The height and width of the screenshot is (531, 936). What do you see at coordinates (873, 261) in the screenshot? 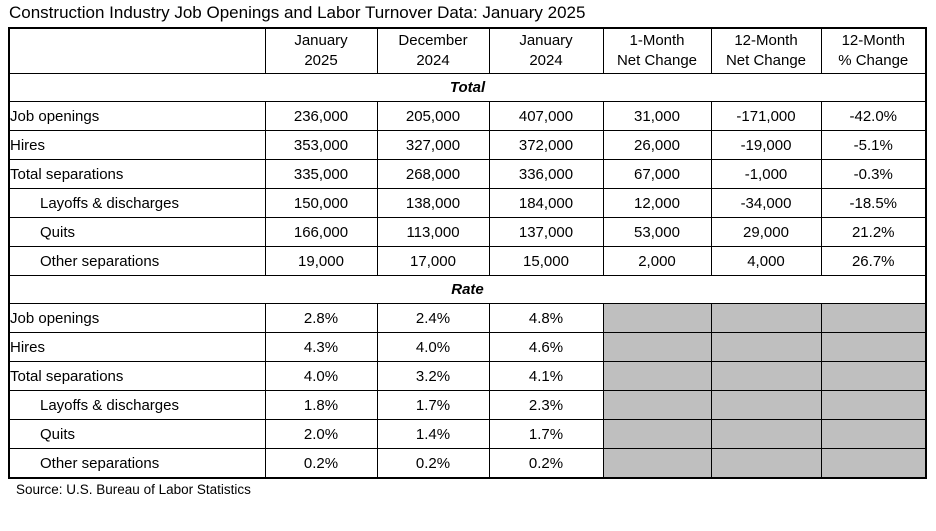
I see `cell-value: 26.7%` at bounding box center [873, 261].